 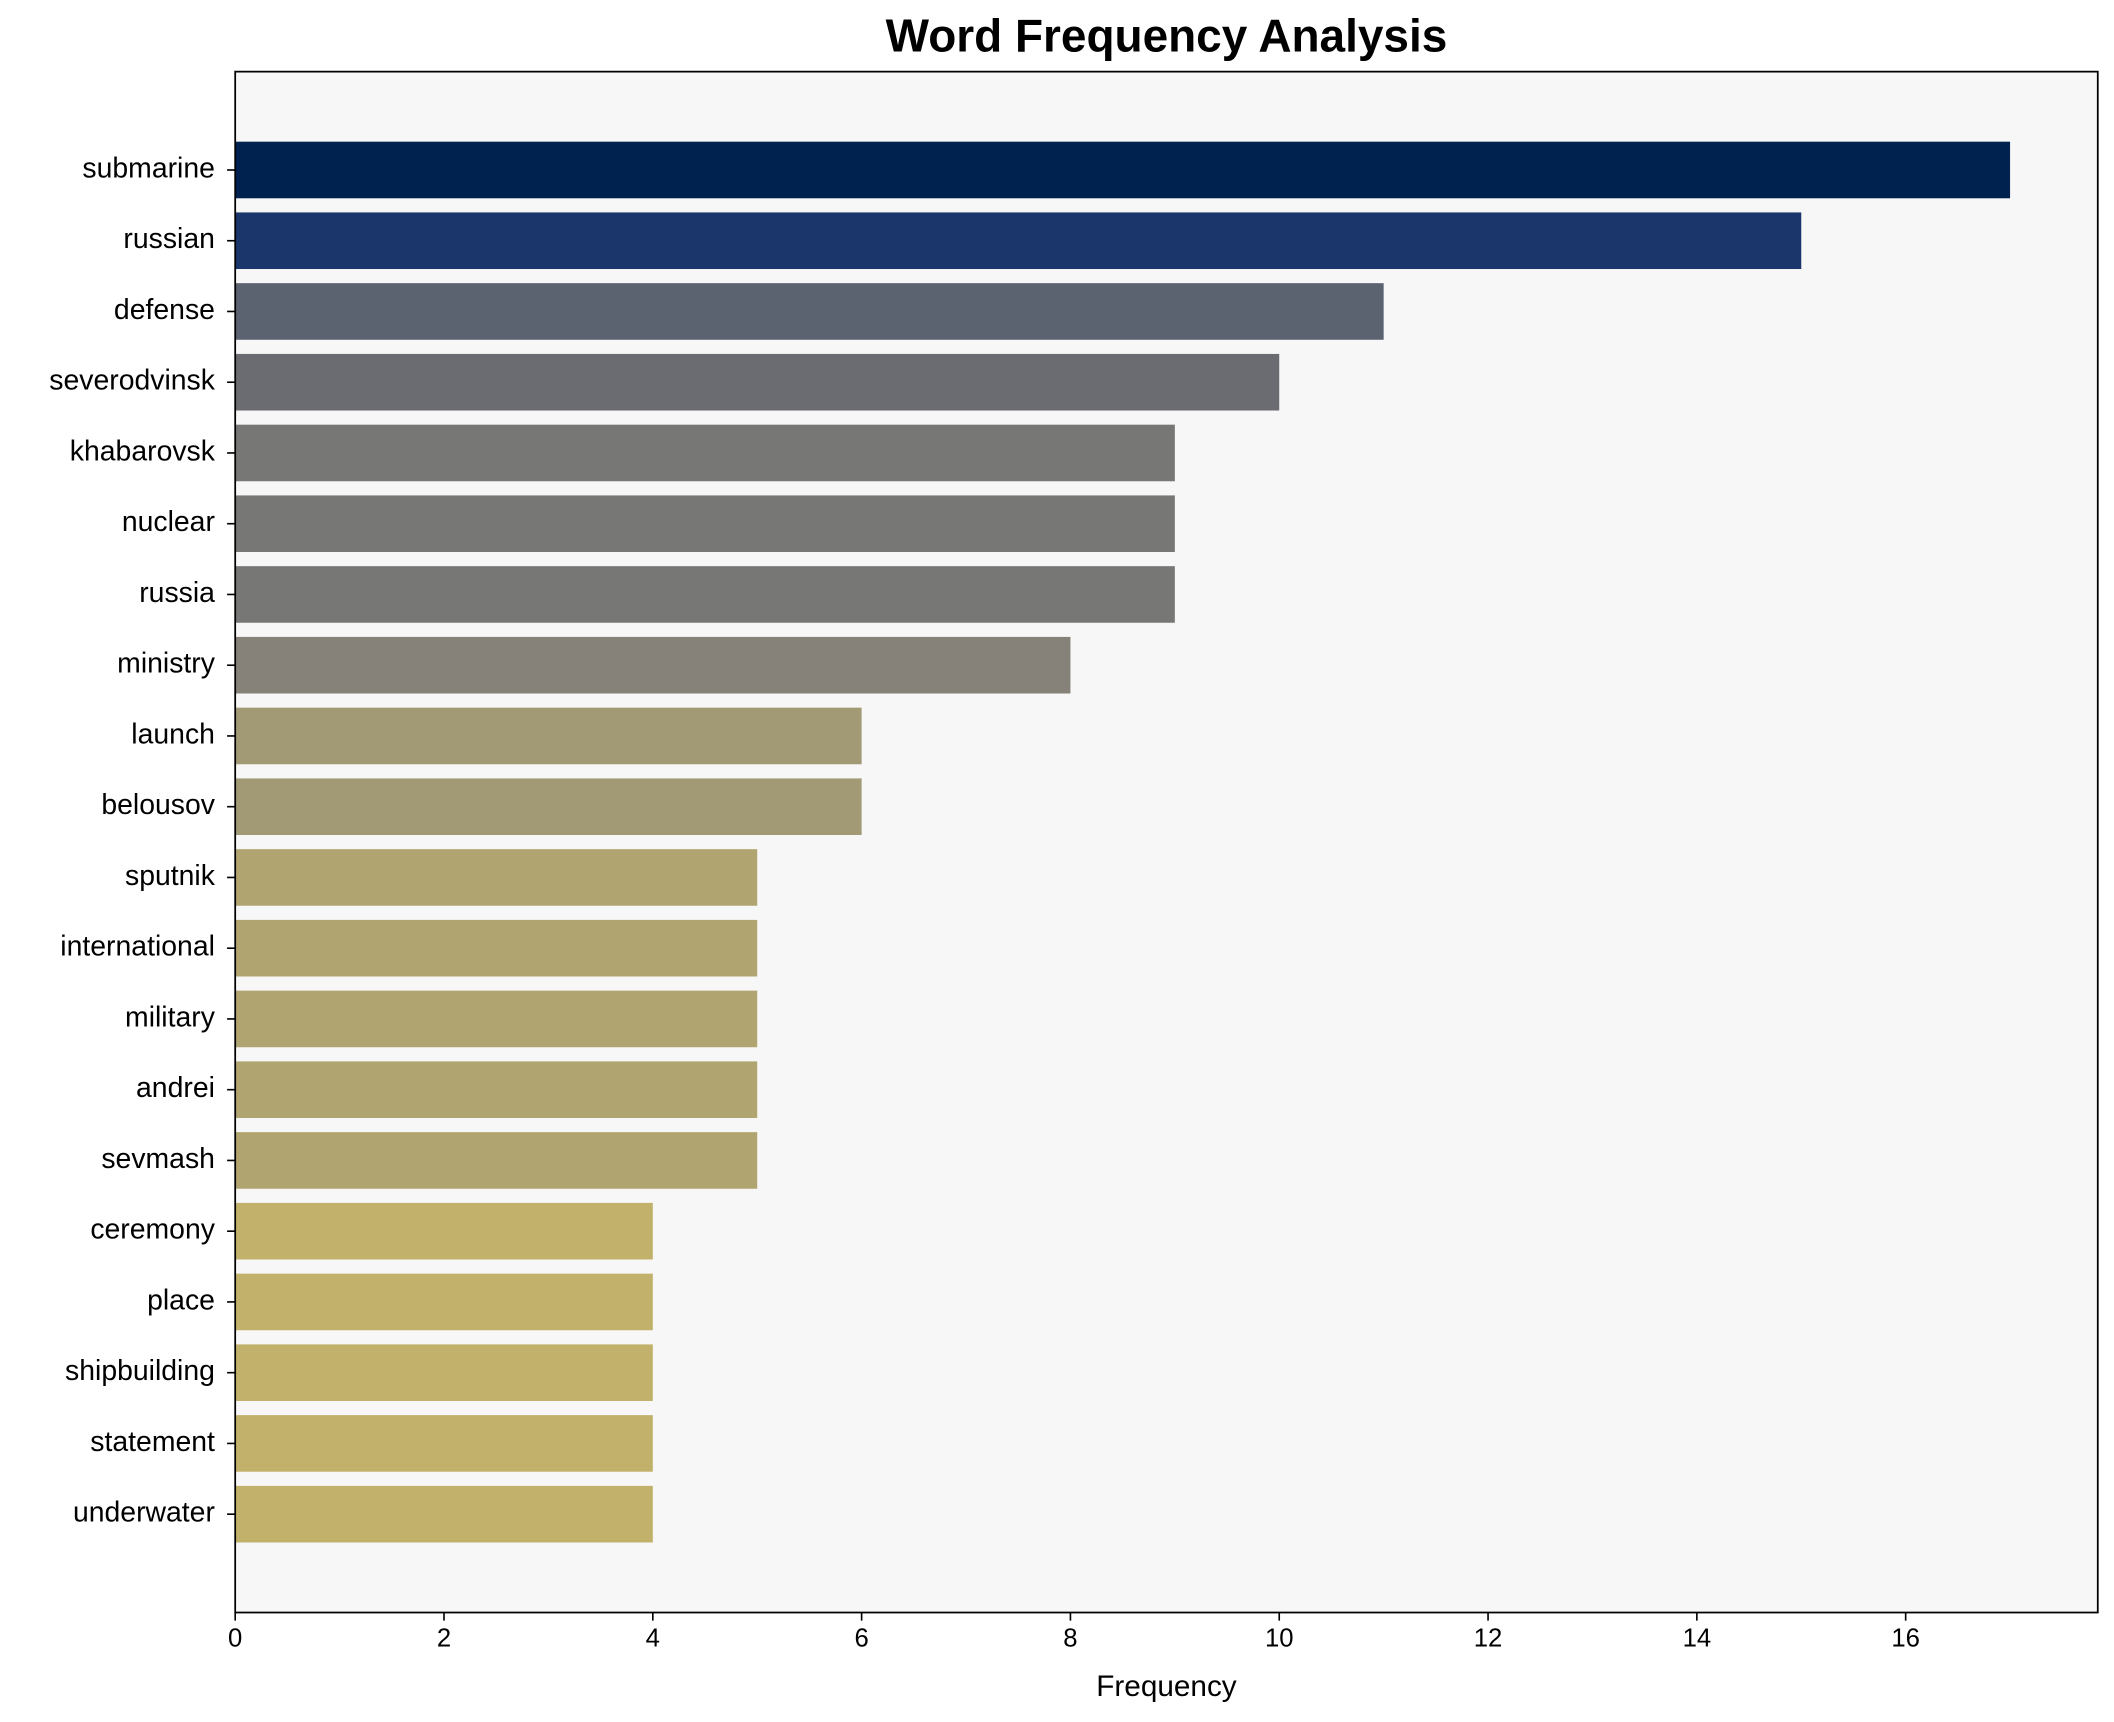 I want to click on y-tick-label: submarine, so click(x=148, y=168).